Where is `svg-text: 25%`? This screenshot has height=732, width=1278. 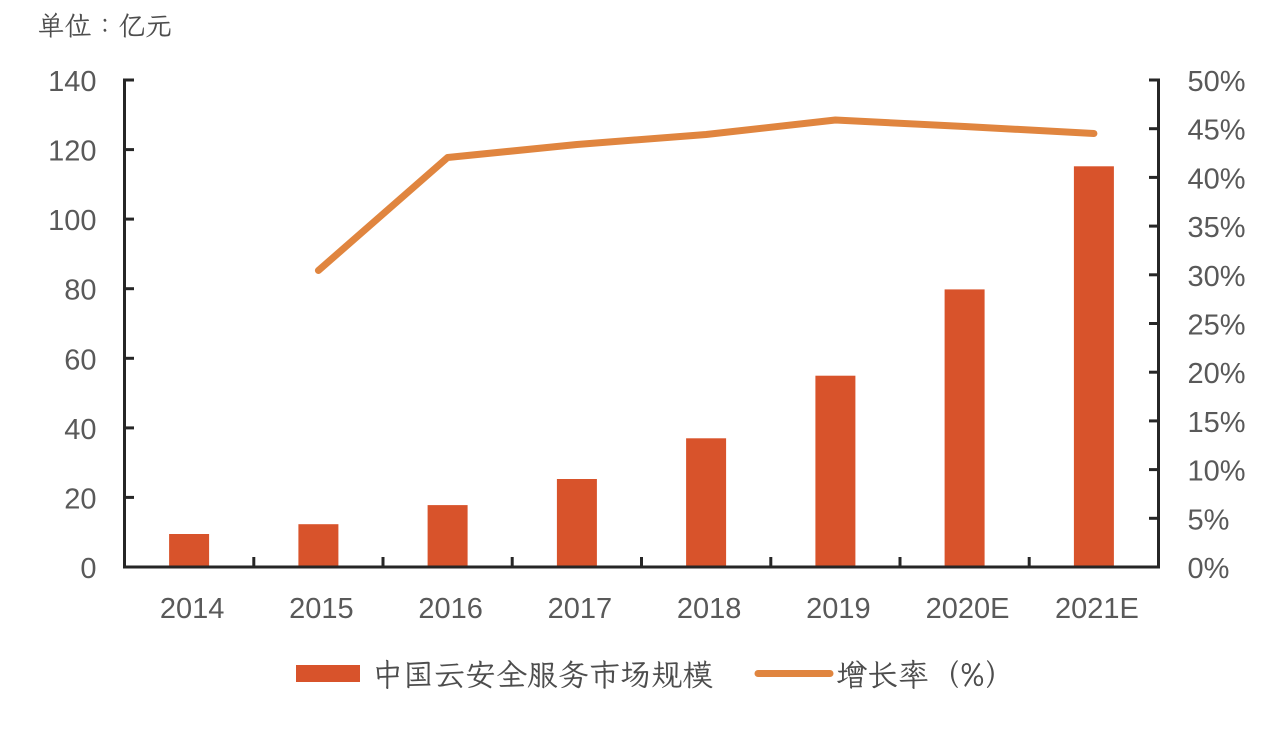 svg-text: 25% is located at coordinates (1217, 326).